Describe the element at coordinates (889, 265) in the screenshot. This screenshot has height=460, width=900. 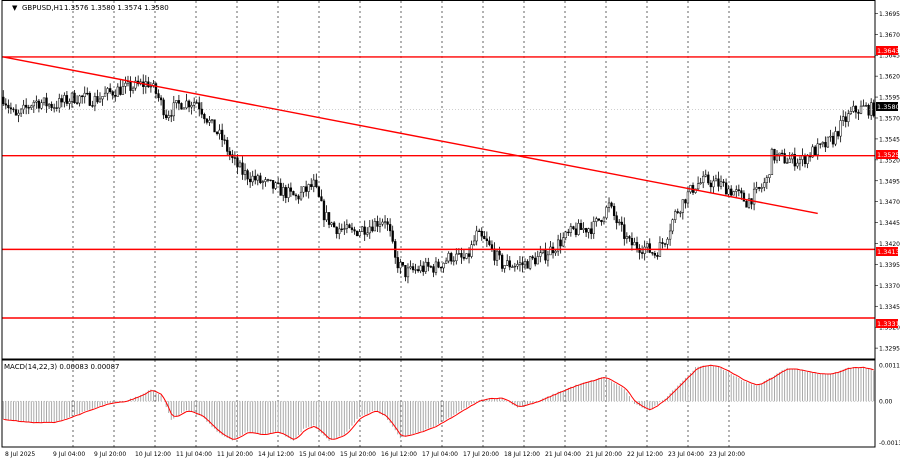
I see `y-tick-label: 1.3395` at that location.